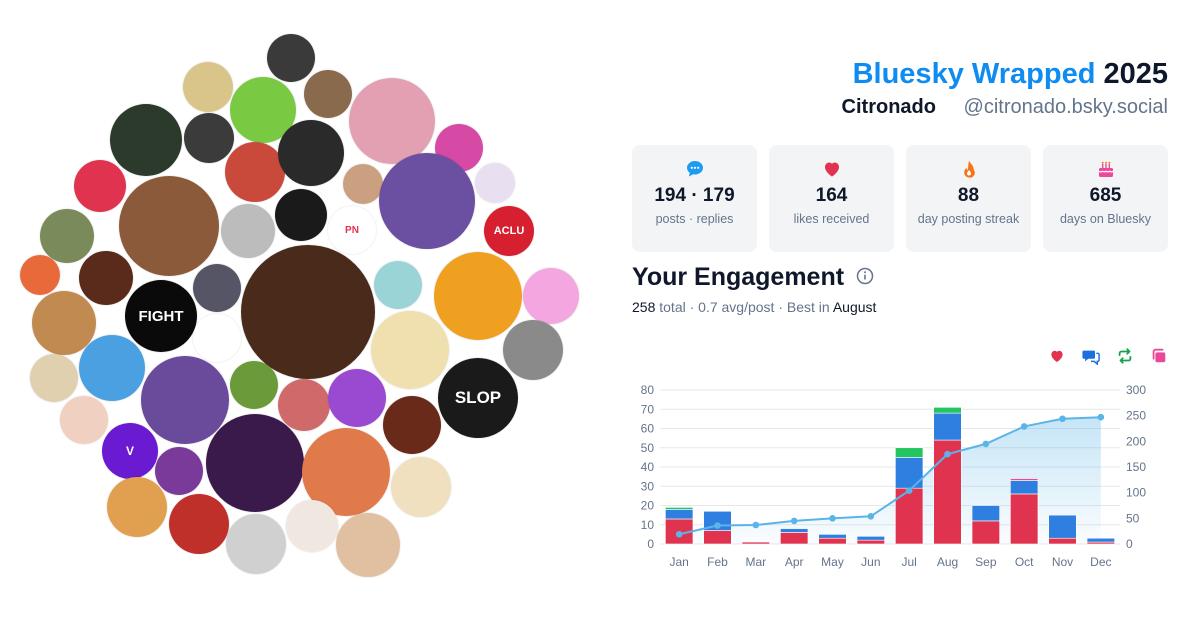 The image size is (1200, 630). I want to click on x-tick-label: Jul, so click(908, 562).